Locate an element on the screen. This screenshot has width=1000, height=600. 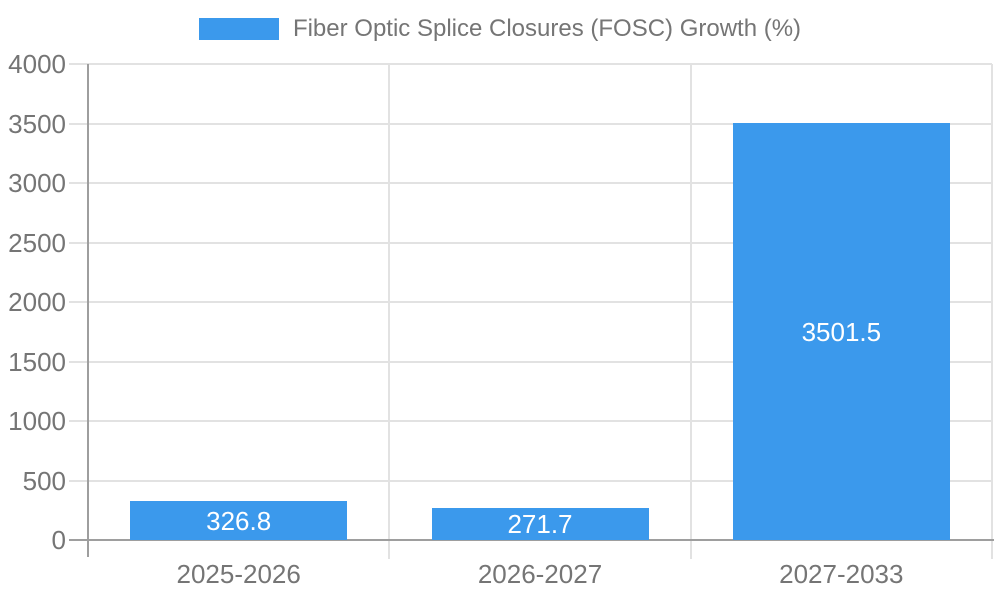
y-tick-label: 500 is located at coordinates (44, 480).